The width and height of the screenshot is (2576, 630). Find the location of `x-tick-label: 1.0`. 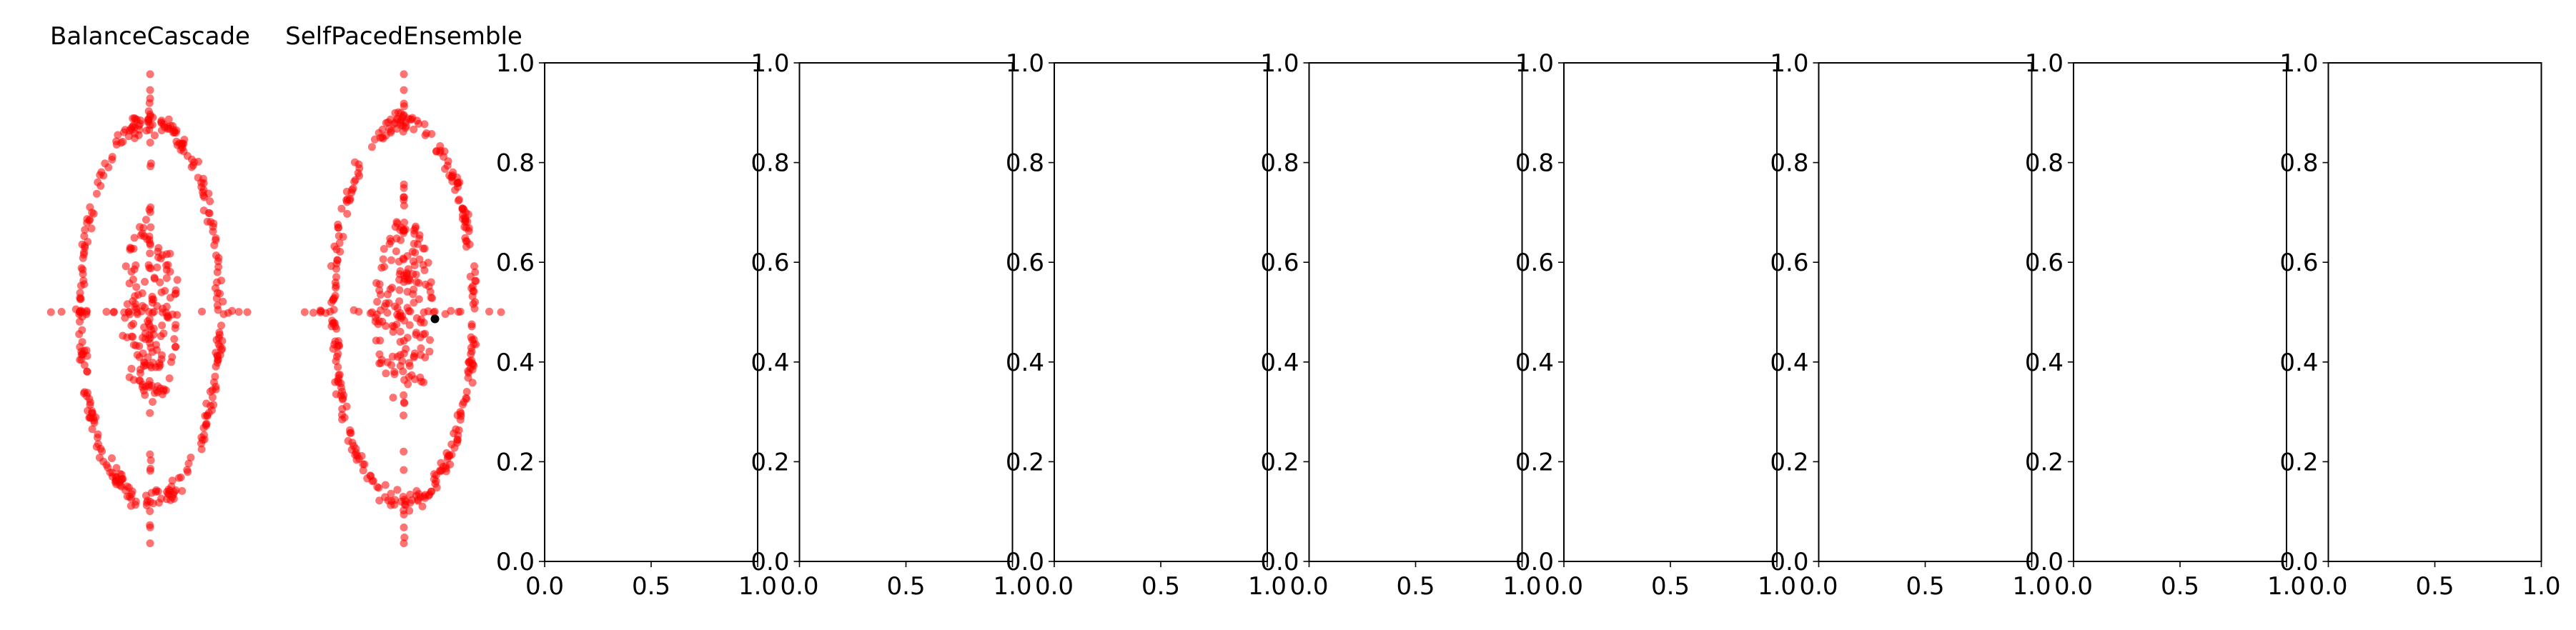

x-tick-label: 1.0 is located at coordinates (758, 586).